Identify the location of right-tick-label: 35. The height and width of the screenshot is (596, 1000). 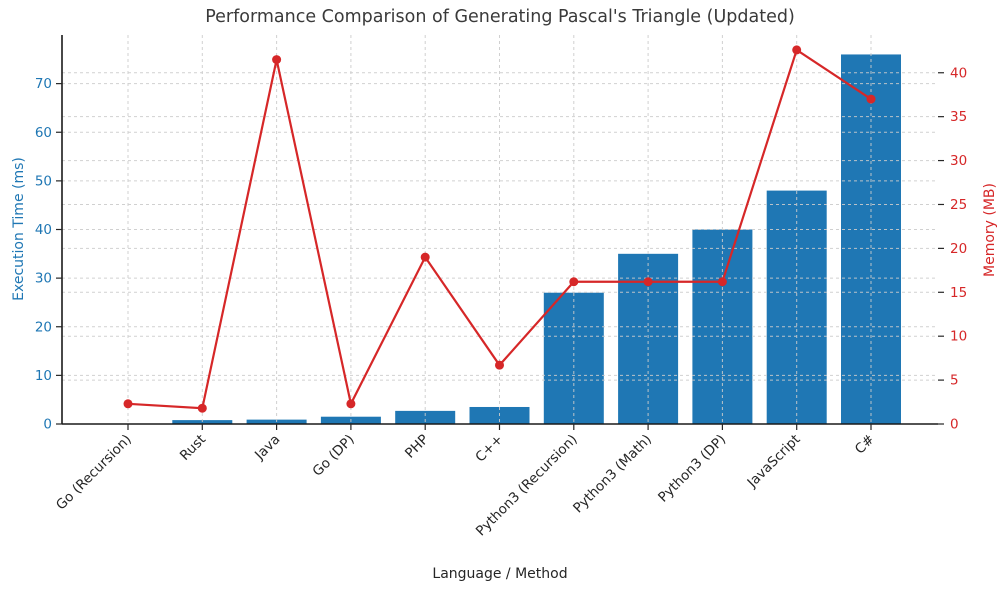
(958, 117).